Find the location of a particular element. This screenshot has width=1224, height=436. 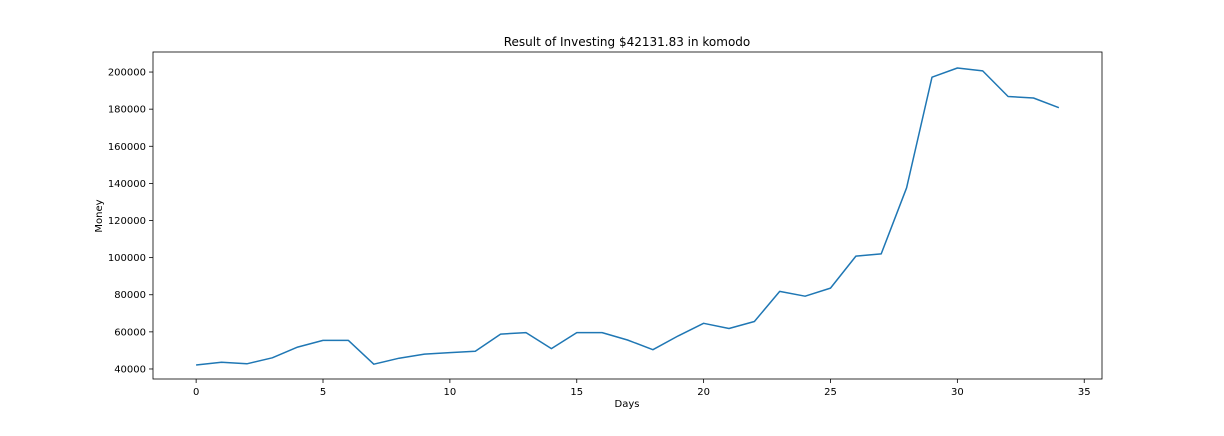

x-axis-label: Days is located at coordinates (627, 404).